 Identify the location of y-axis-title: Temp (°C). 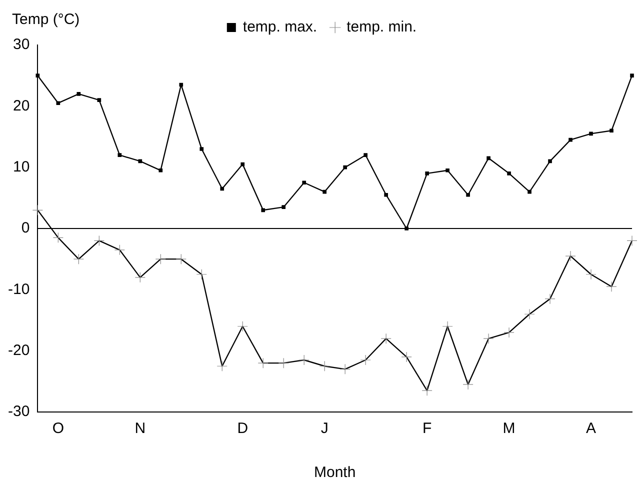
(46, 19).